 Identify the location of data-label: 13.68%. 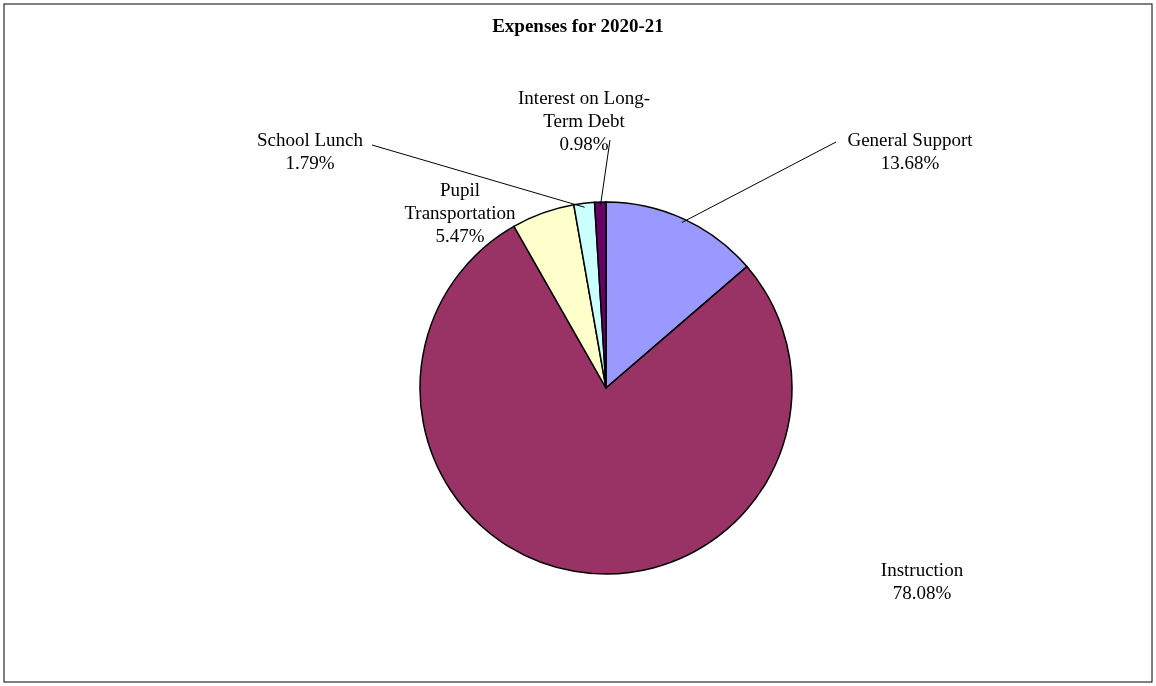
(910, 162).